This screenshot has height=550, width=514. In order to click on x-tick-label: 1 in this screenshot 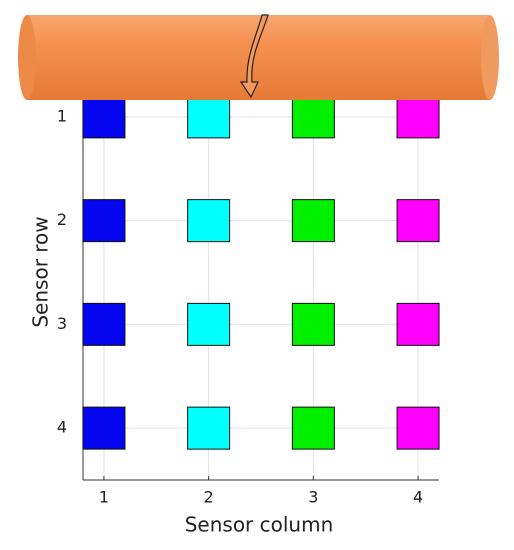, I will do `click(104, 497)`.